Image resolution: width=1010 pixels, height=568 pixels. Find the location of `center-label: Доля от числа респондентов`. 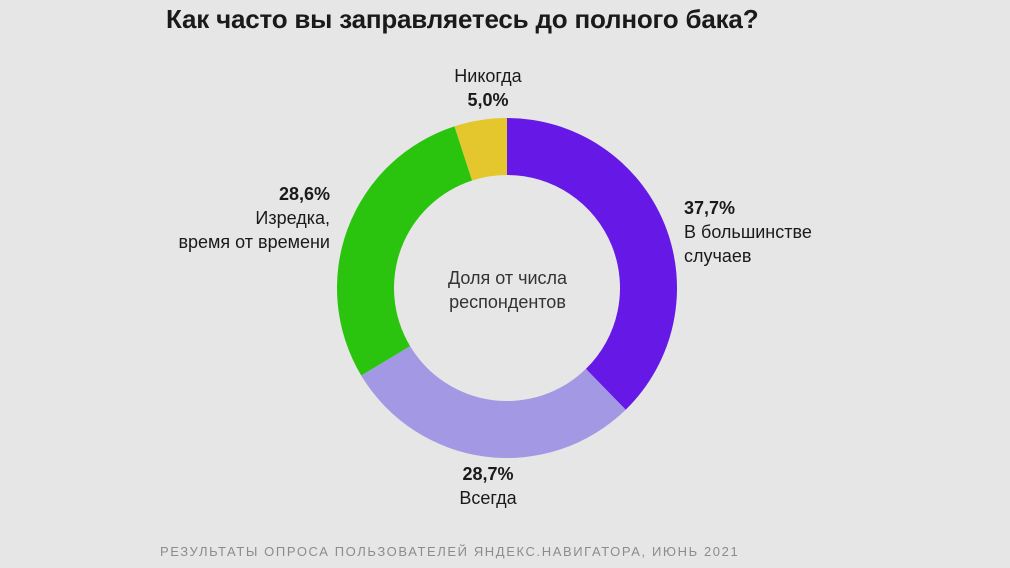

center-label: Доля от числа респондентов is located at coordinates (507, 290).